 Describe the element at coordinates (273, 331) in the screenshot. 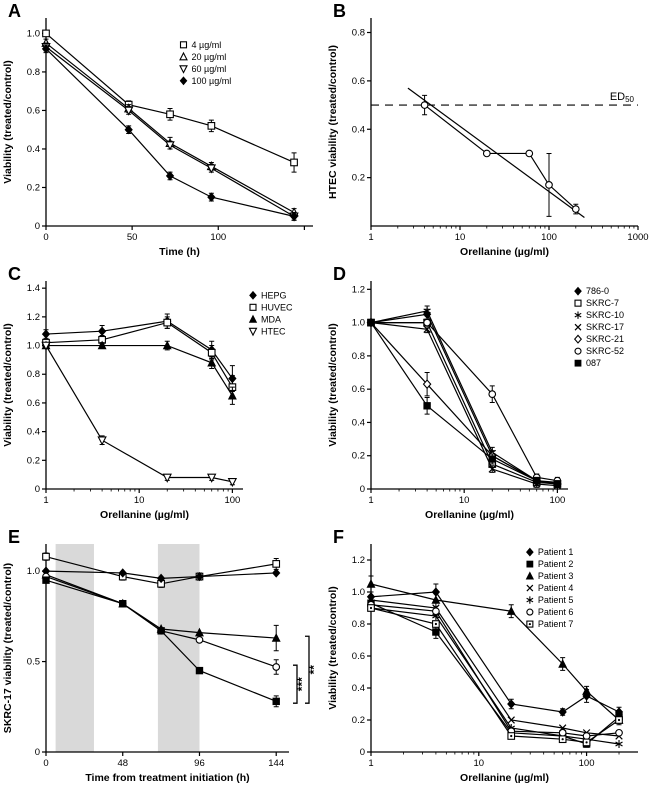

I see `svg-text: HTEC` at that location.